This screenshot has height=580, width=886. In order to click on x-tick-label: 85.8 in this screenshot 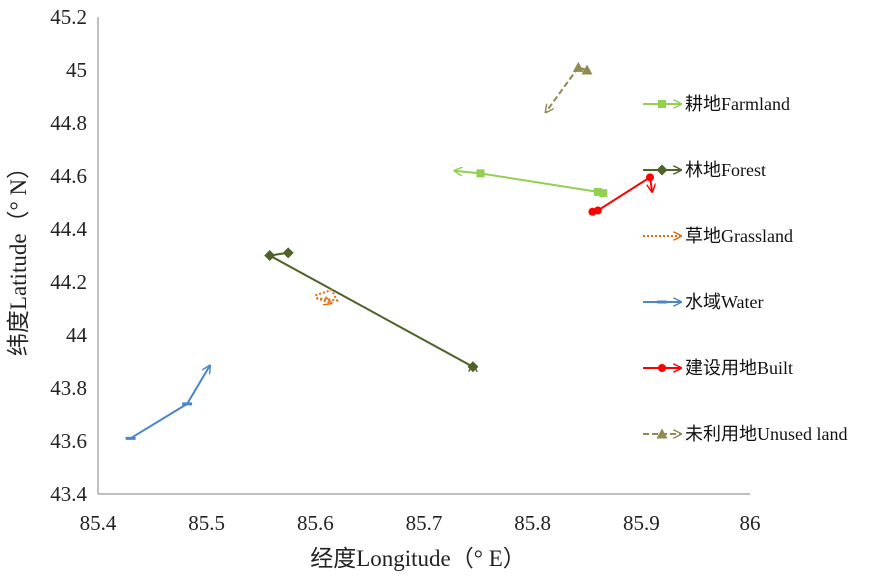, I will do `click(532, 523)`.